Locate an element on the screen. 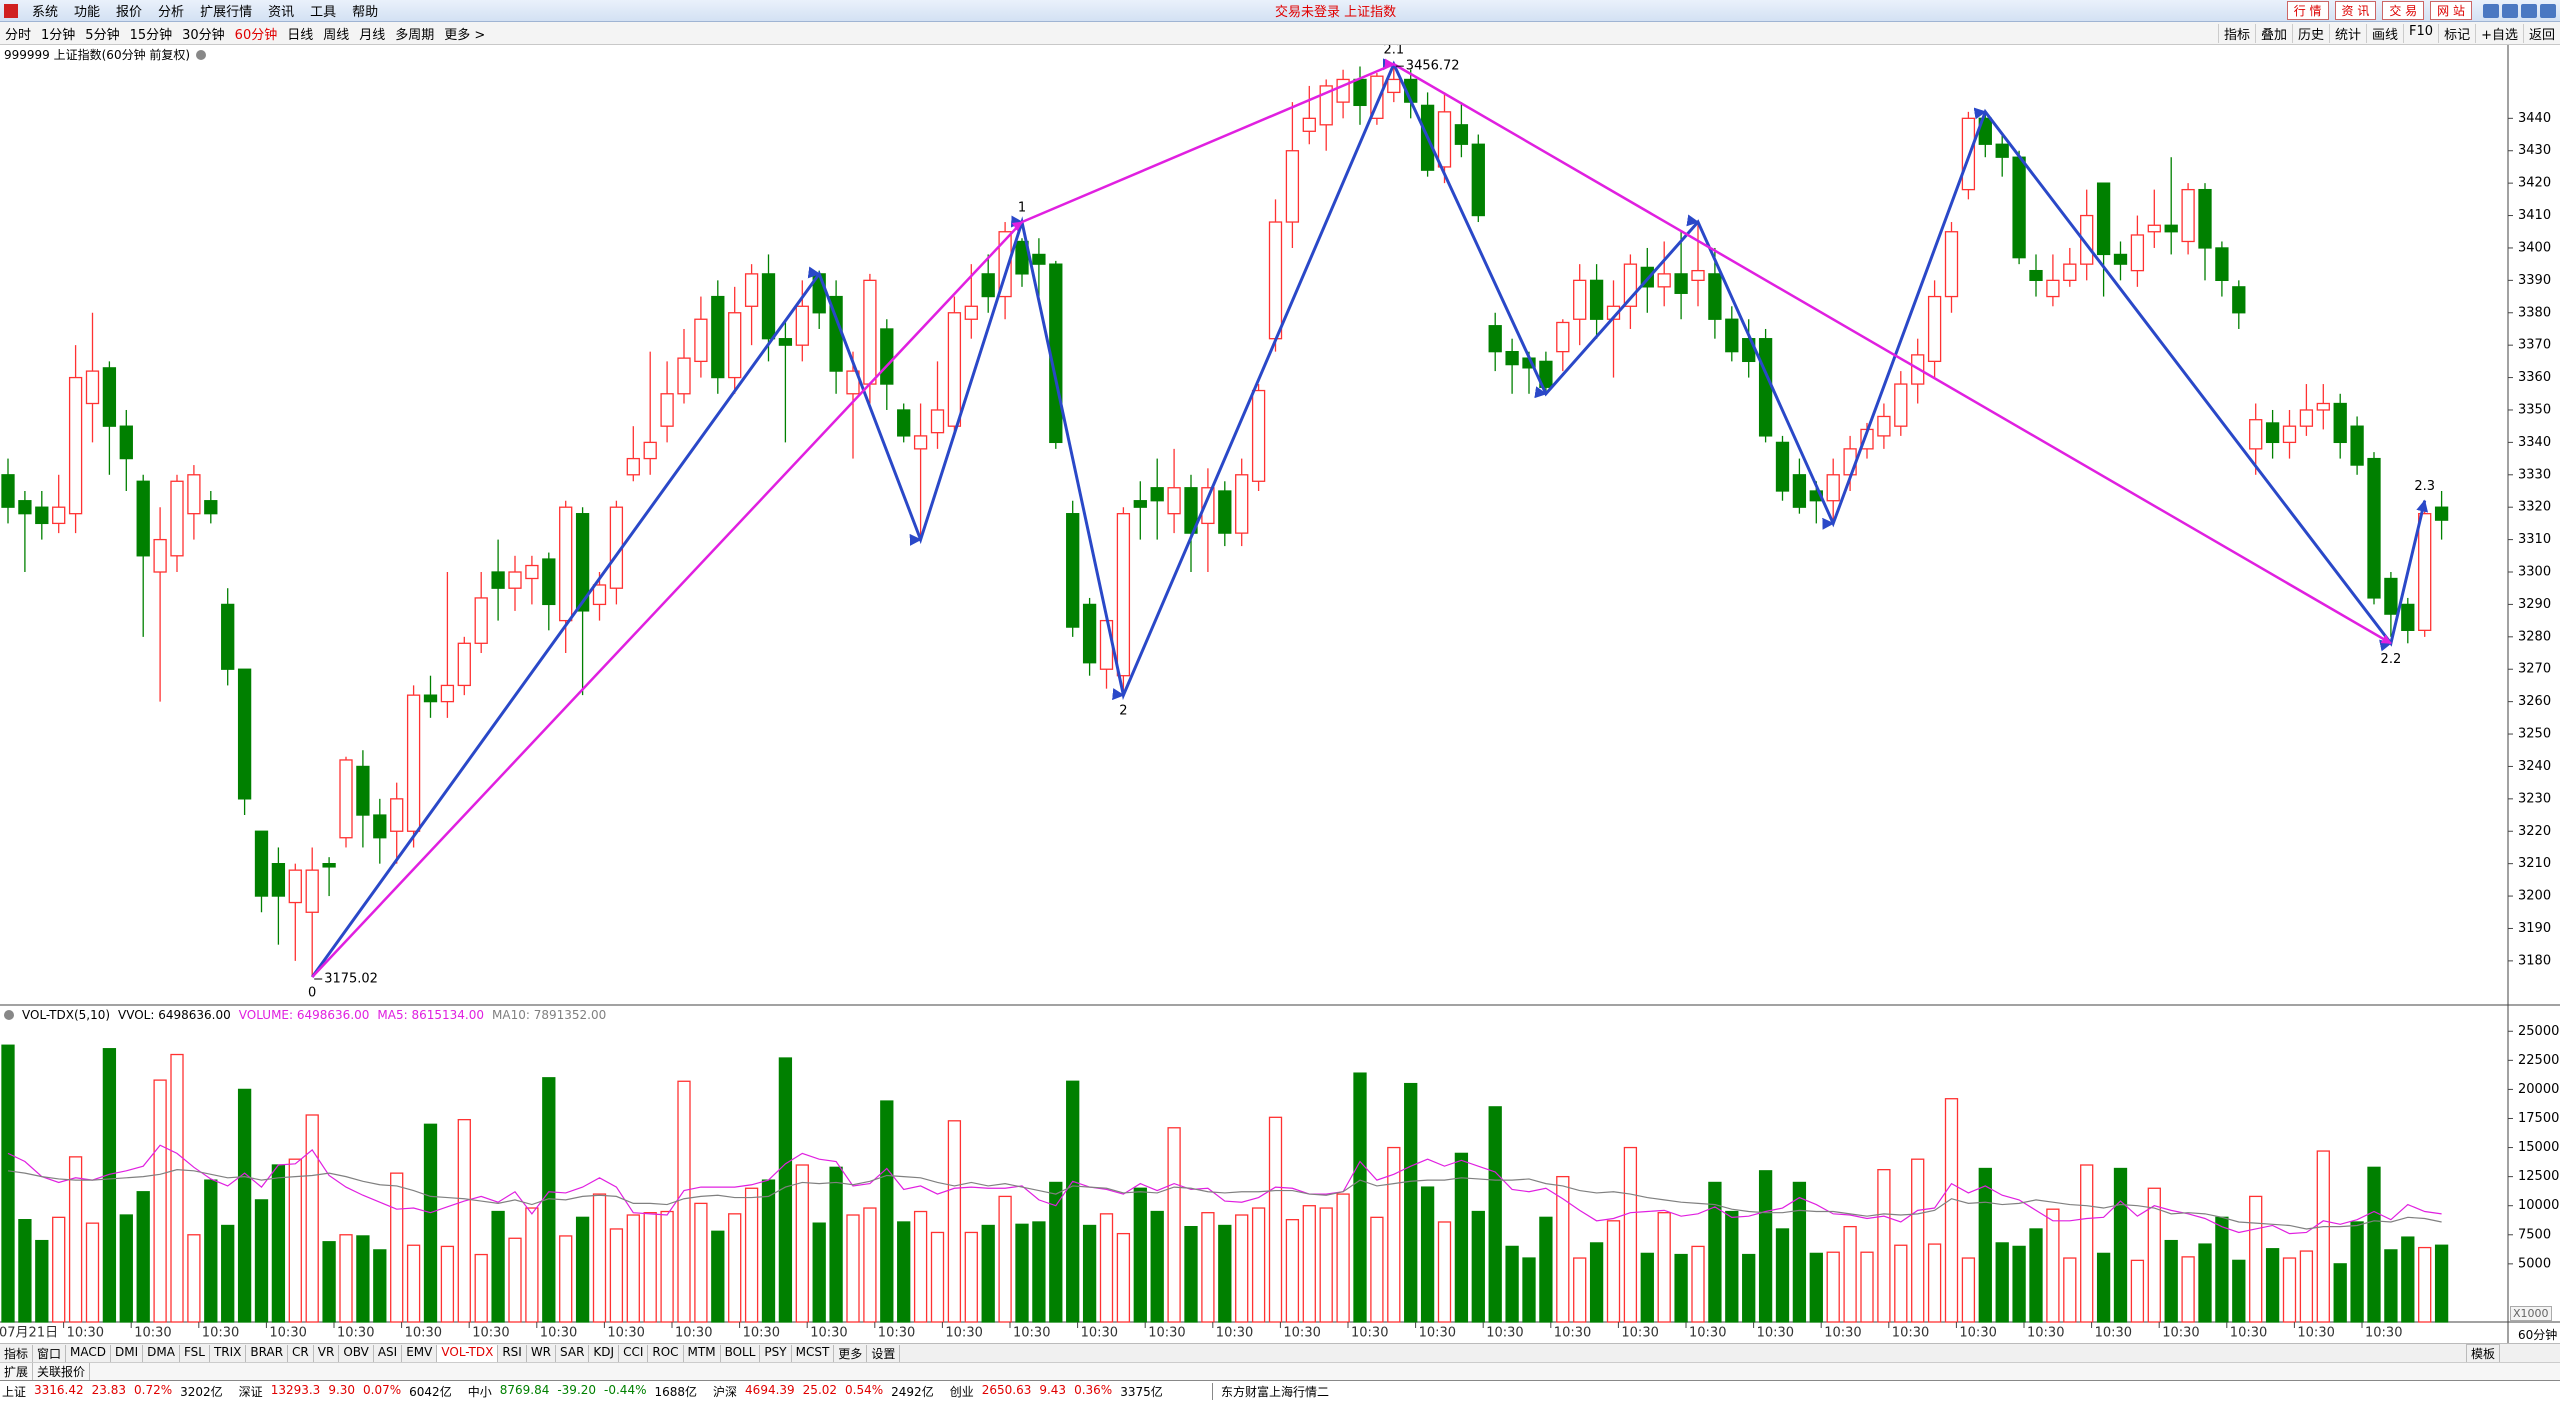  indicator-tab: BRAR is located at coordinates (267, 1353).